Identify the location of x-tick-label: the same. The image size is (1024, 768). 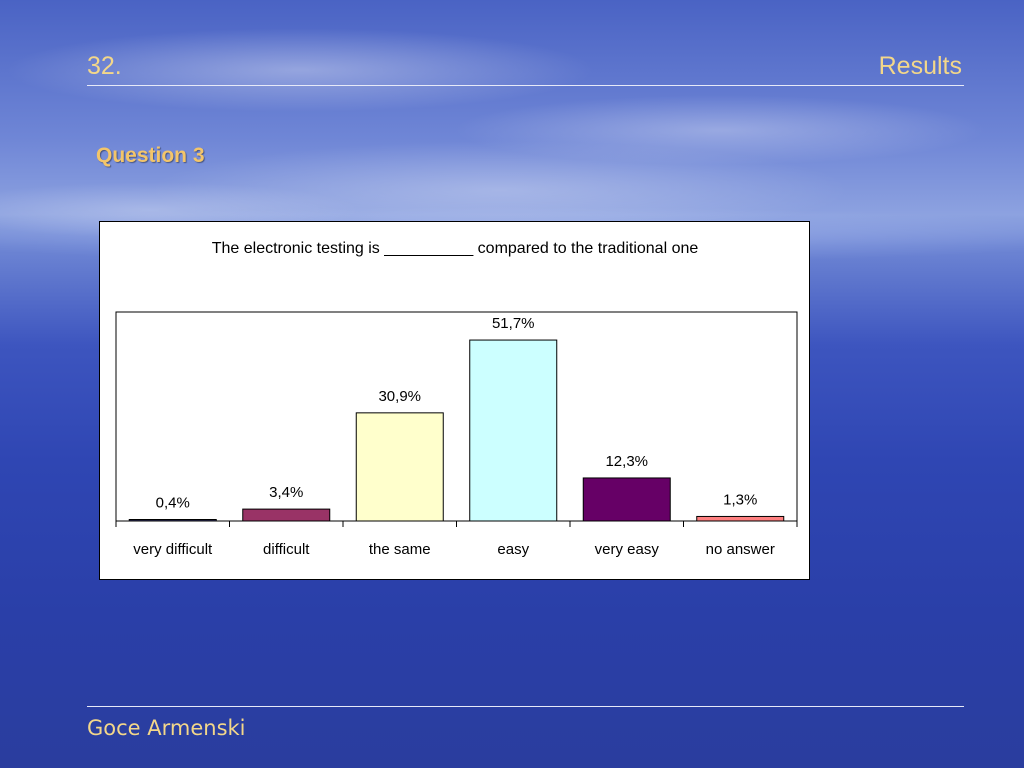
(400, 549).